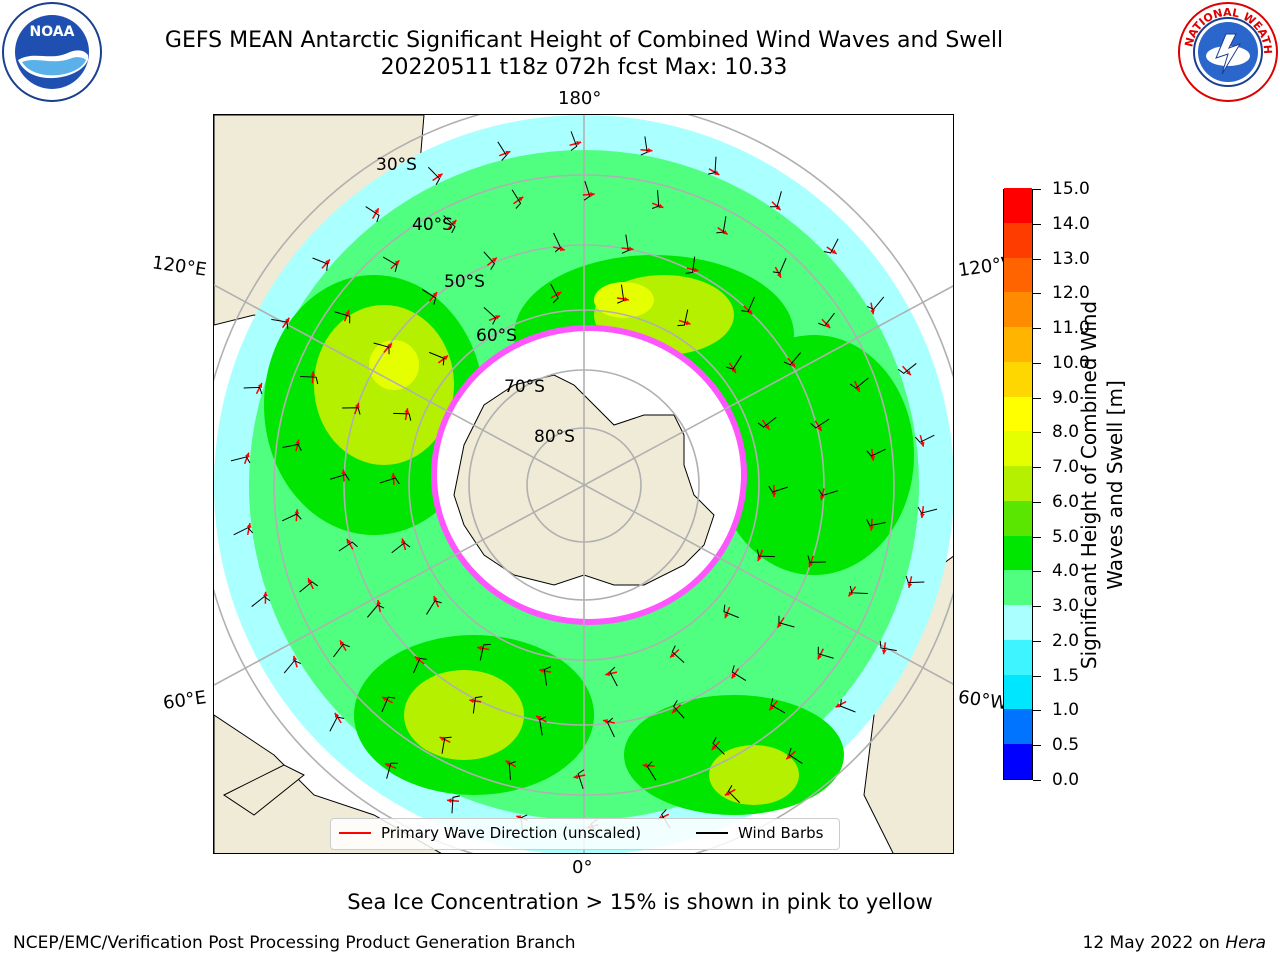 This screenshot has width=1280, height=960. Describe the element at coordinates (1154, 943) in the screenshot. I see `footer-date-text: 12 May 2022 on` at that location.